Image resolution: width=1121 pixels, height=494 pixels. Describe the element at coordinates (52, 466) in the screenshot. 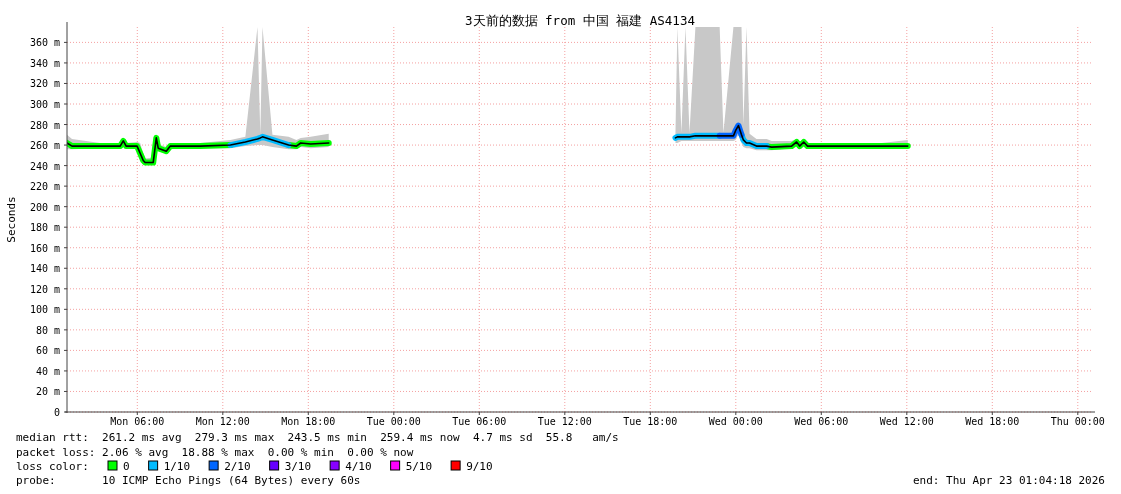

I see `legend-title: loss color:` at that location.